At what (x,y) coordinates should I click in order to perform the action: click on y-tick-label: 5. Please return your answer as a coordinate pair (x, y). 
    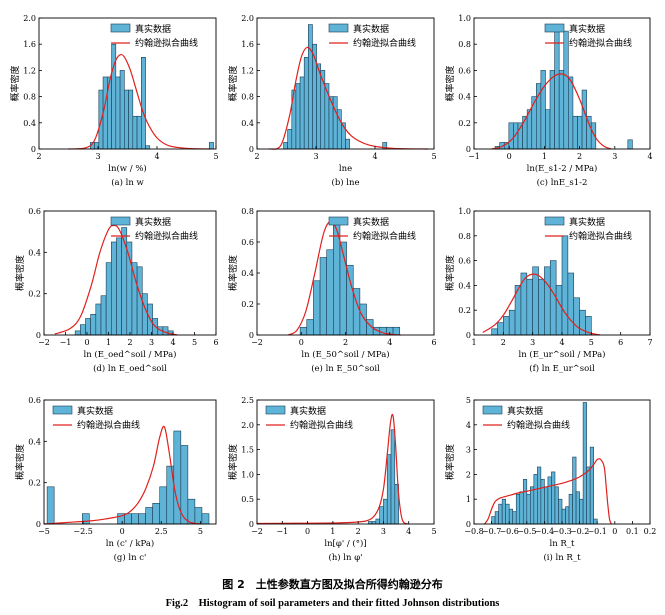
    Looking at the image, I should click on (468, 400).